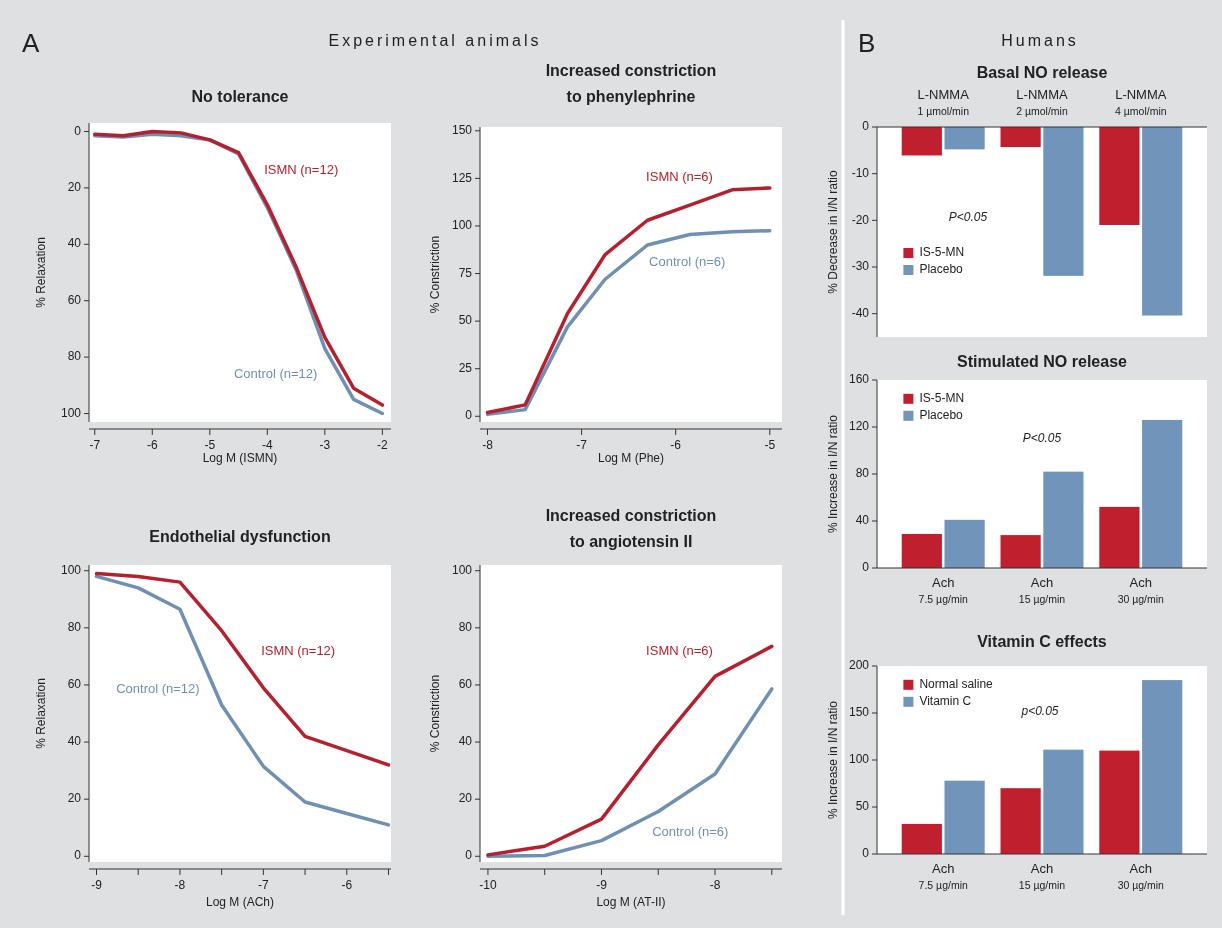 The width and height of the screenshot is (1222, 928). Describe the element at coordinates (860, 312) in the screenshot. I see `y-tick-label: -40` at that location.